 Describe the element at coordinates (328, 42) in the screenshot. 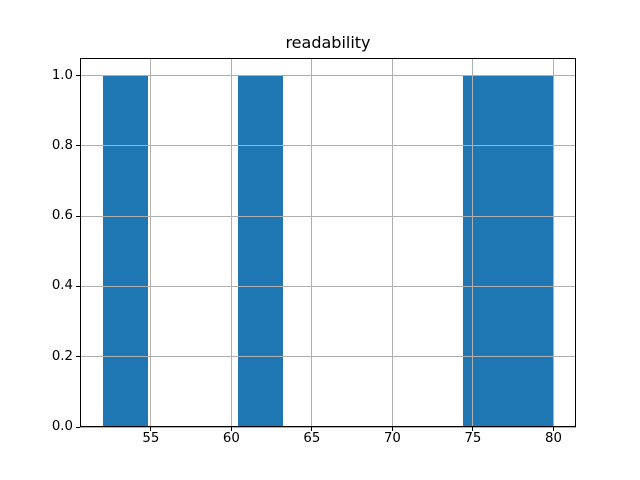

I see `chart-title: readability` at that location.